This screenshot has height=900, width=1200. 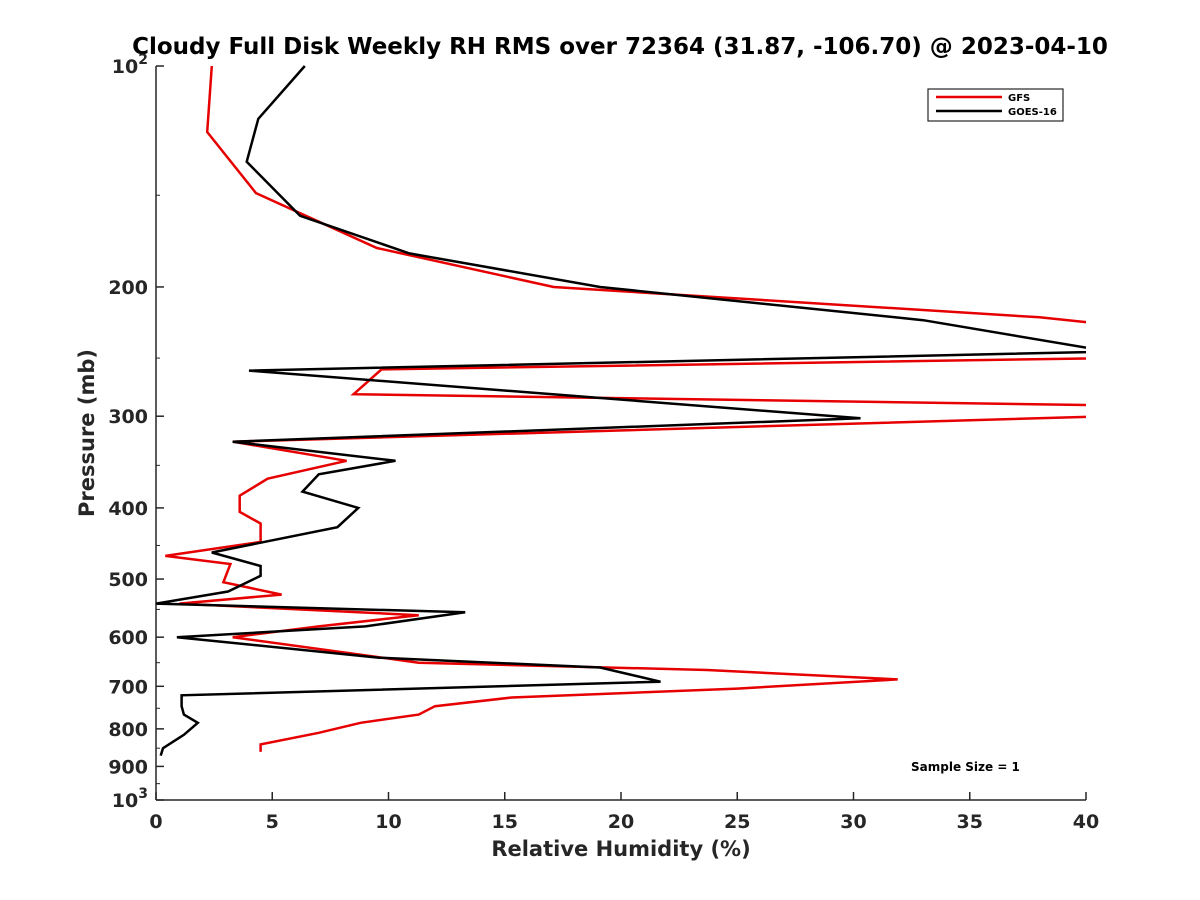 What do you see at coordinates (621, 822) in the screenshot?
I see `x-tick-label: 20` at bounding box center [621, 822].